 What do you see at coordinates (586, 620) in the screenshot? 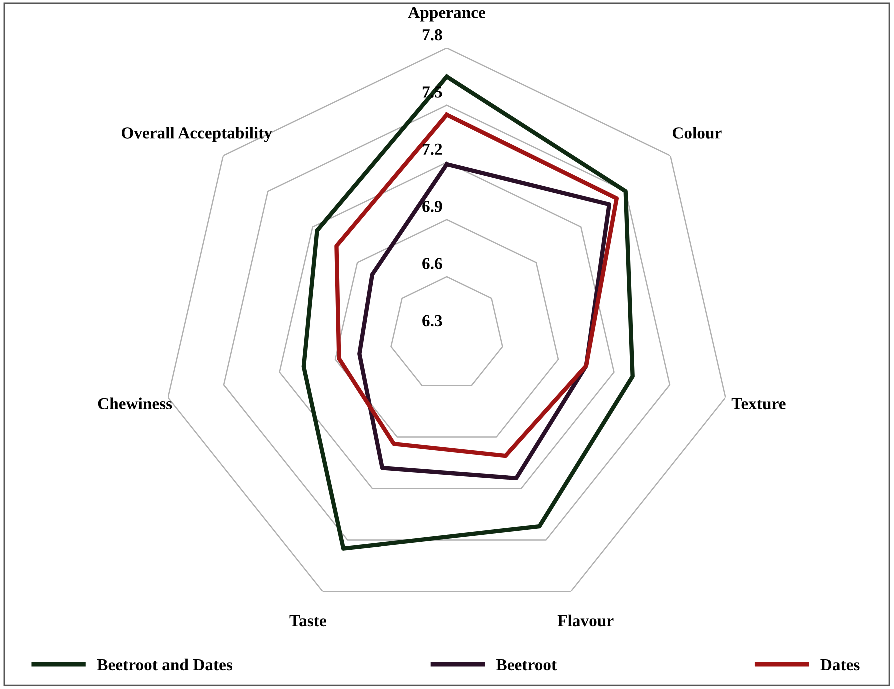
I see `spoke-label: Flavour` at bounding box center [586, 620].